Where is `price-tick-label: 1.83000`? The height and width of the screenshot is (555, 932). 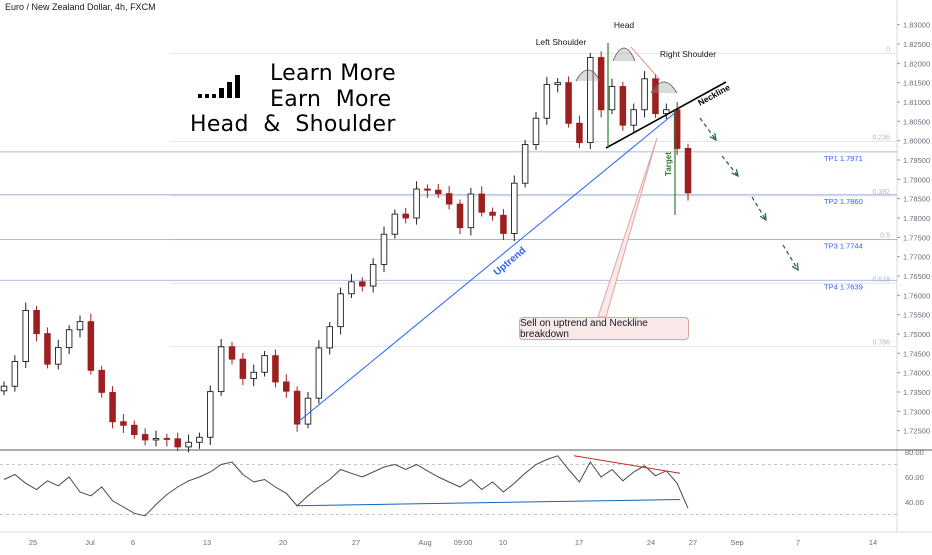
price-tick-label: 1.83000 is located at coordinates (916, 25).